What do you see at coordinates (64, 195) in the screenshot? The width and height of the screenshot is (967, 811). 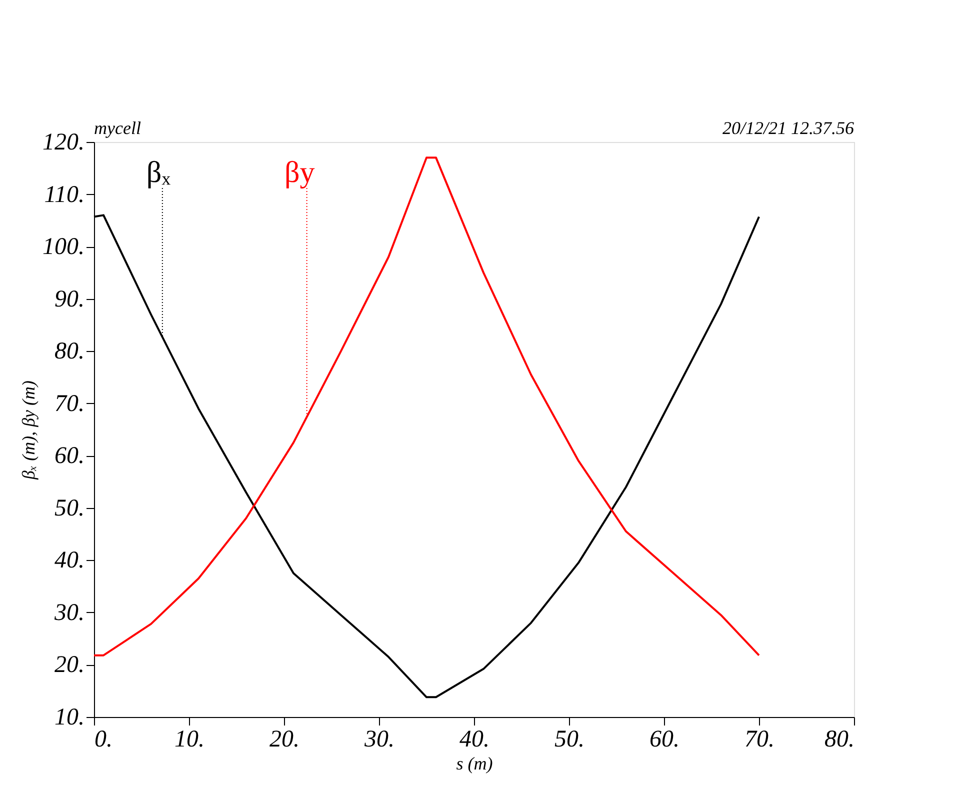 I see `y-tick-label: 110.` at bounding box center [64, 195].